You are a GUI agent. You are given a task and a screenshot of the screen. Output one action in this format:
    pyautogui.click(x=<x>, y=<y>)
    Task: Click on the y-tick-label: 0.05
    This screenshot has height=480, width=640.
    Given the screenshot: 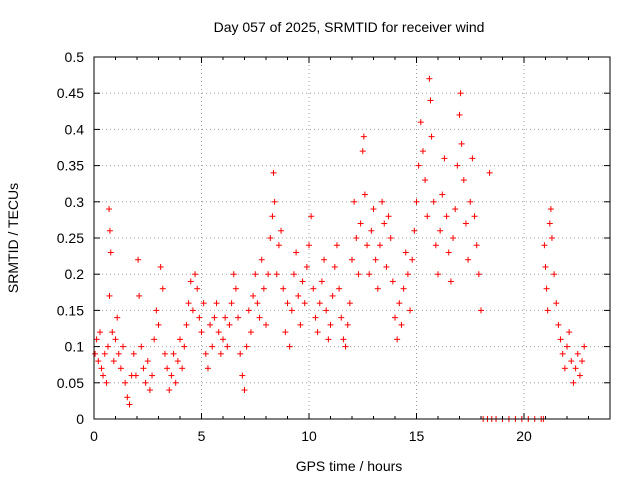 What is the action you would take?
    pyautogui.click(x=70, y=383)
    